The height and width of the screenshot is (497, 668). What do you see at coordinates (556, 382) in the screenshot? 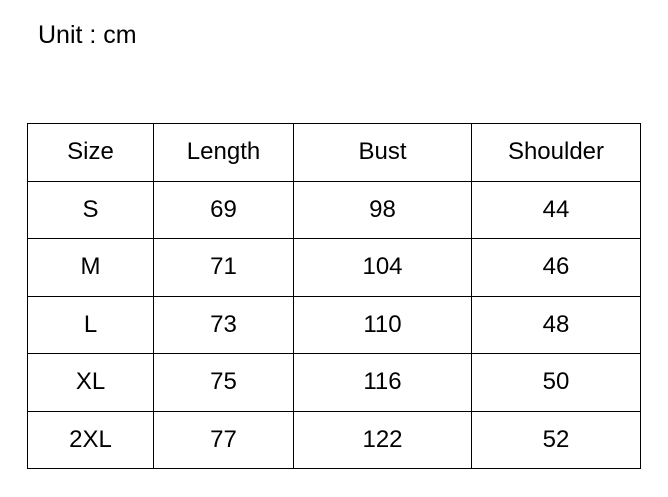
I see `shoulder-cell: 50` at bounding box center [556, 382].